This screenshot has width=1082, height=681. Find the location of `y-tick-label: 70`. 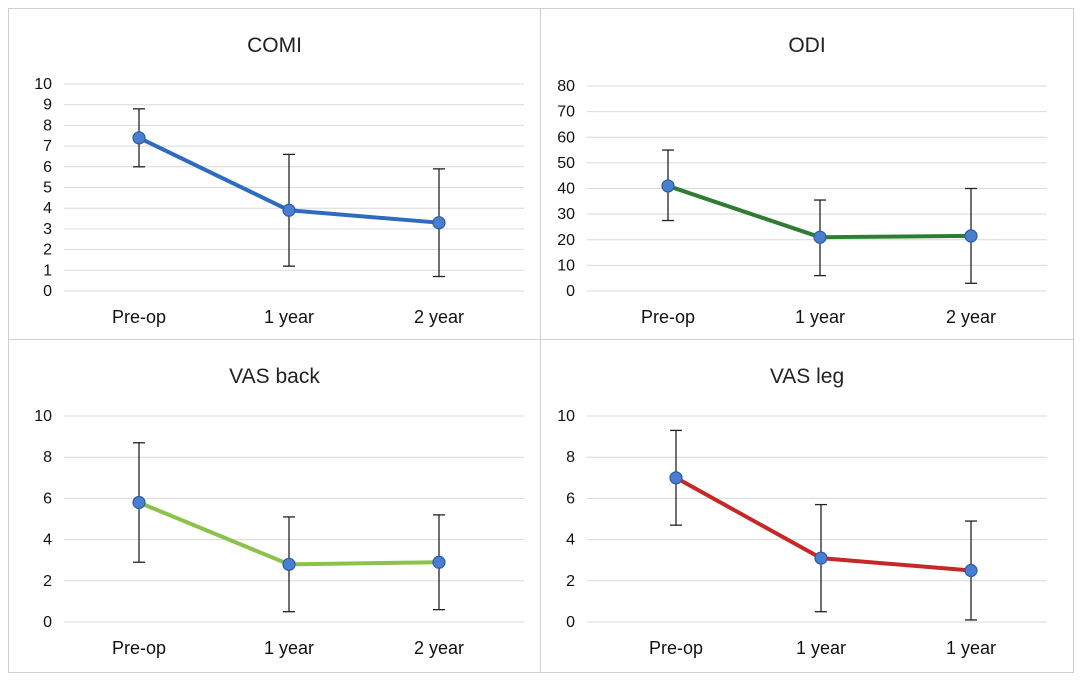

y-tick-label: 70 is located at coordinates (566, 112).